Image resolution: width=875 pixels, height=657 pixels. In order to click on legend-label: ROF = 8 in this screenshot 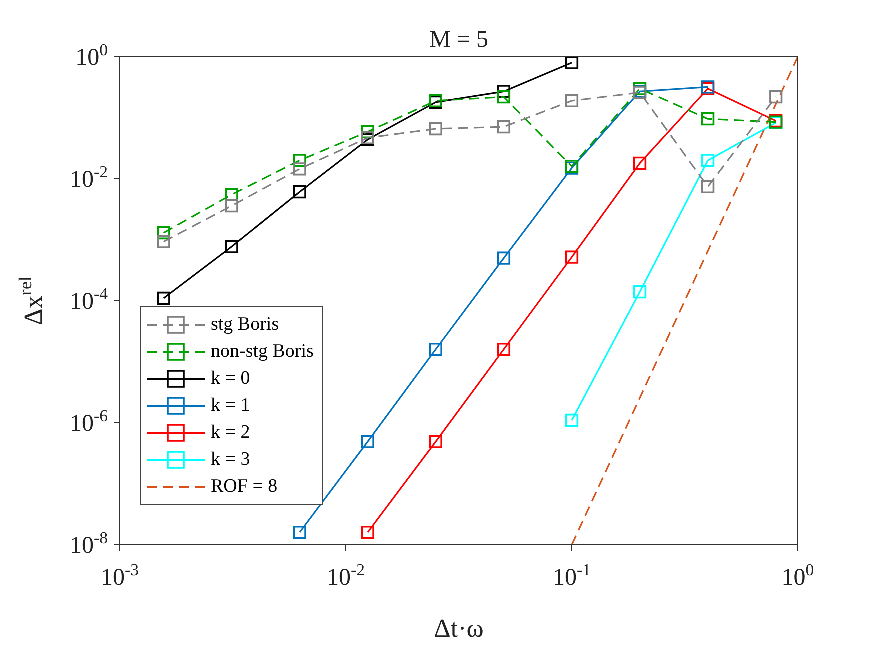, I will do `click(244, 487)`.